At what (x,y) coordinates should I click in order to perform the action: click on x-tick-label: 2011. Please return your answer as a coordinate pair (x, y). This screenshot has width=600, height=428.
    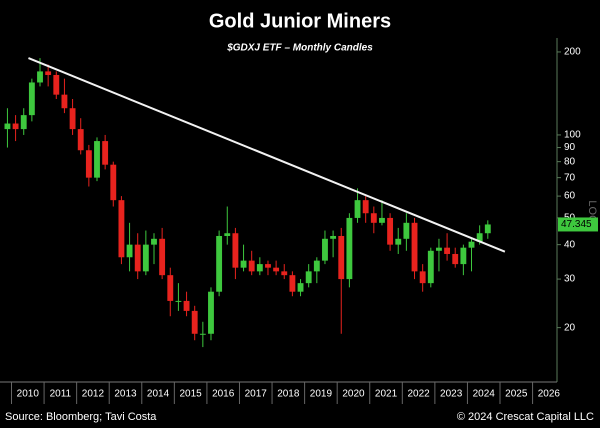
    Looking at the image, I should click on (61, 394).